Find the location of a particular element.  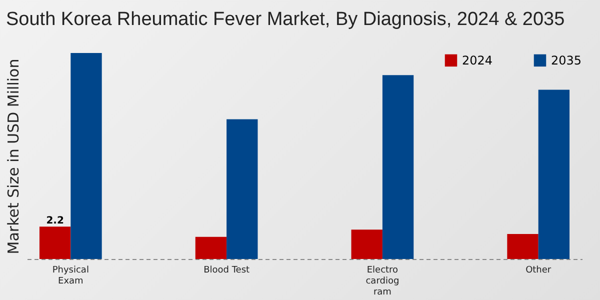

x-tick-label: Electrocardiogram is located at coordinates (383, 282).